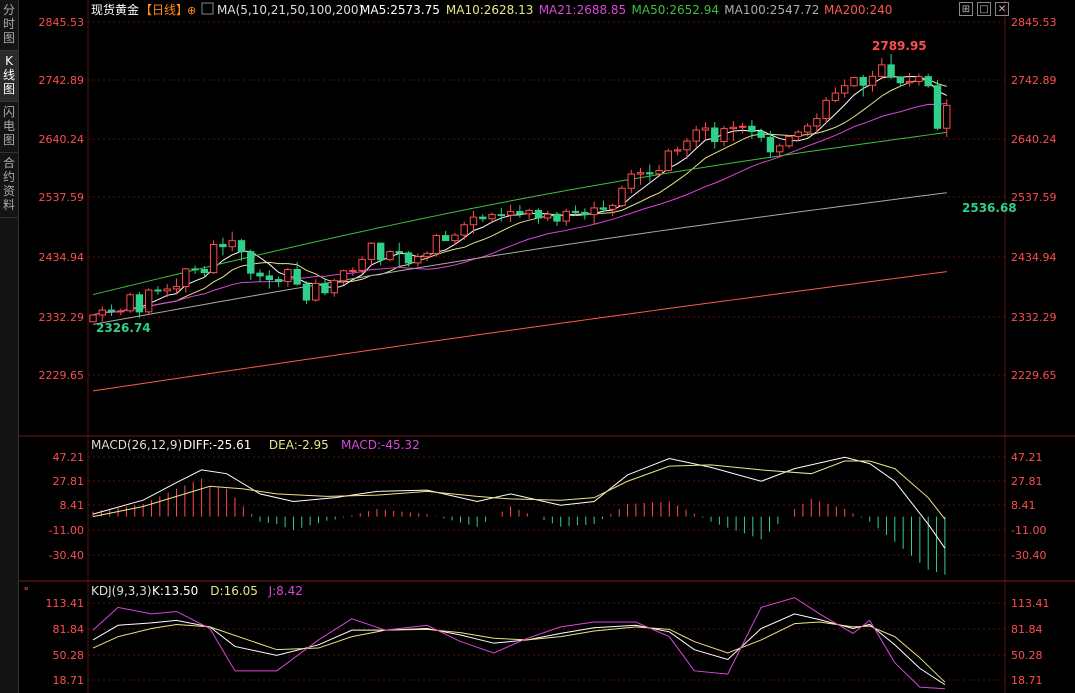 This screenshot has width=1075, height=693. I want to click on tab-timeshare: 分时图, so click(9, 25).